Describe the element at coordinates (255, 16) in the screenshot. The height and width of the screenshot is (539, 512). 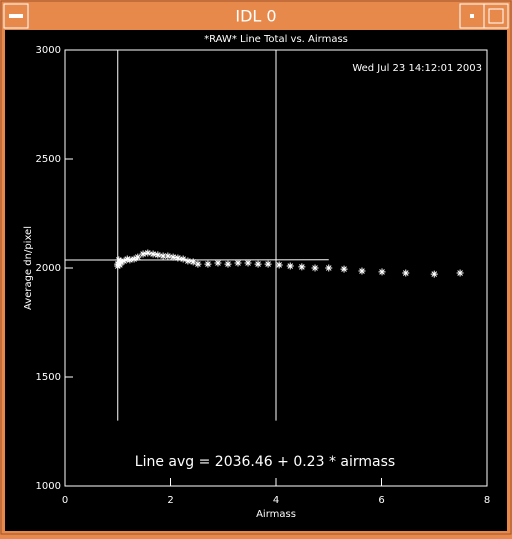
I see `window-title: IDL 0` at that location.